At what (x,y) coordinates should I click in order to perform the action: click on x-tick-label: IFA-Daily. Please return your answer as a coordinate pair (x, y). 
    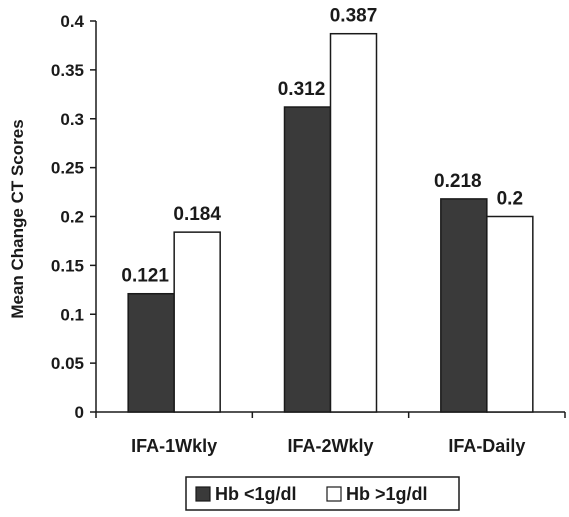
    Looking at the image, I should click on (486, 446).